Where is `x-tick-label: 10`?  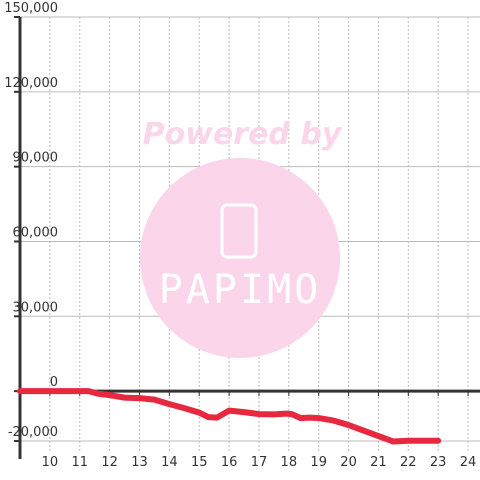 x-tick-label: 10 is located at coordinates (50, 462).